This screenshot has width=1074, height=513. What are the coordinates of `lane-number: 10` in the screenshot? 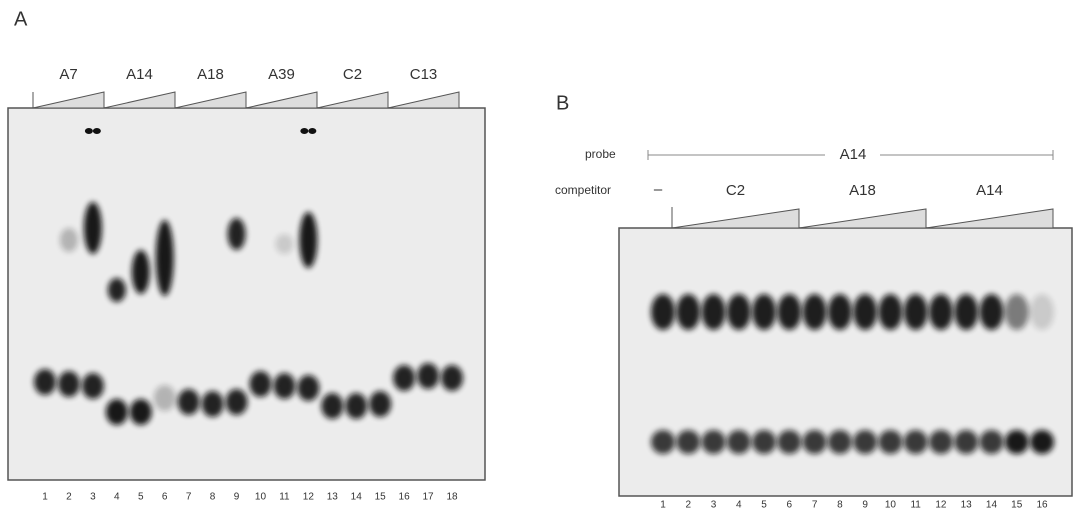 It's located at (891, 505).